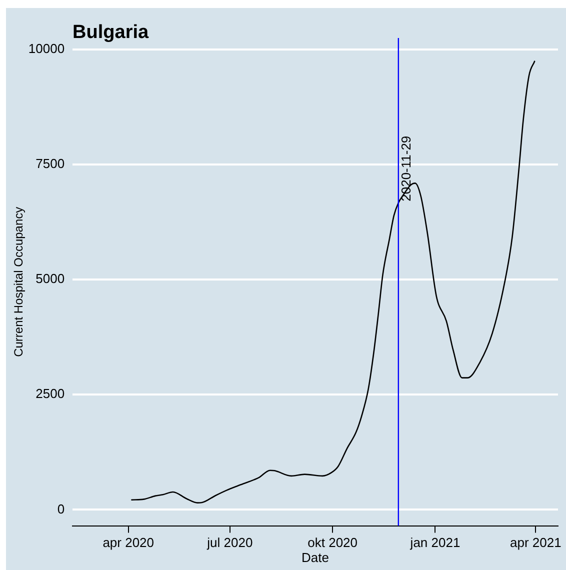 The image size is (566, 570). What do you see at coordinates (229, 542) in the screenshot?
I see `x-tick-label: jul 2020` at bounding box center [229, 542].